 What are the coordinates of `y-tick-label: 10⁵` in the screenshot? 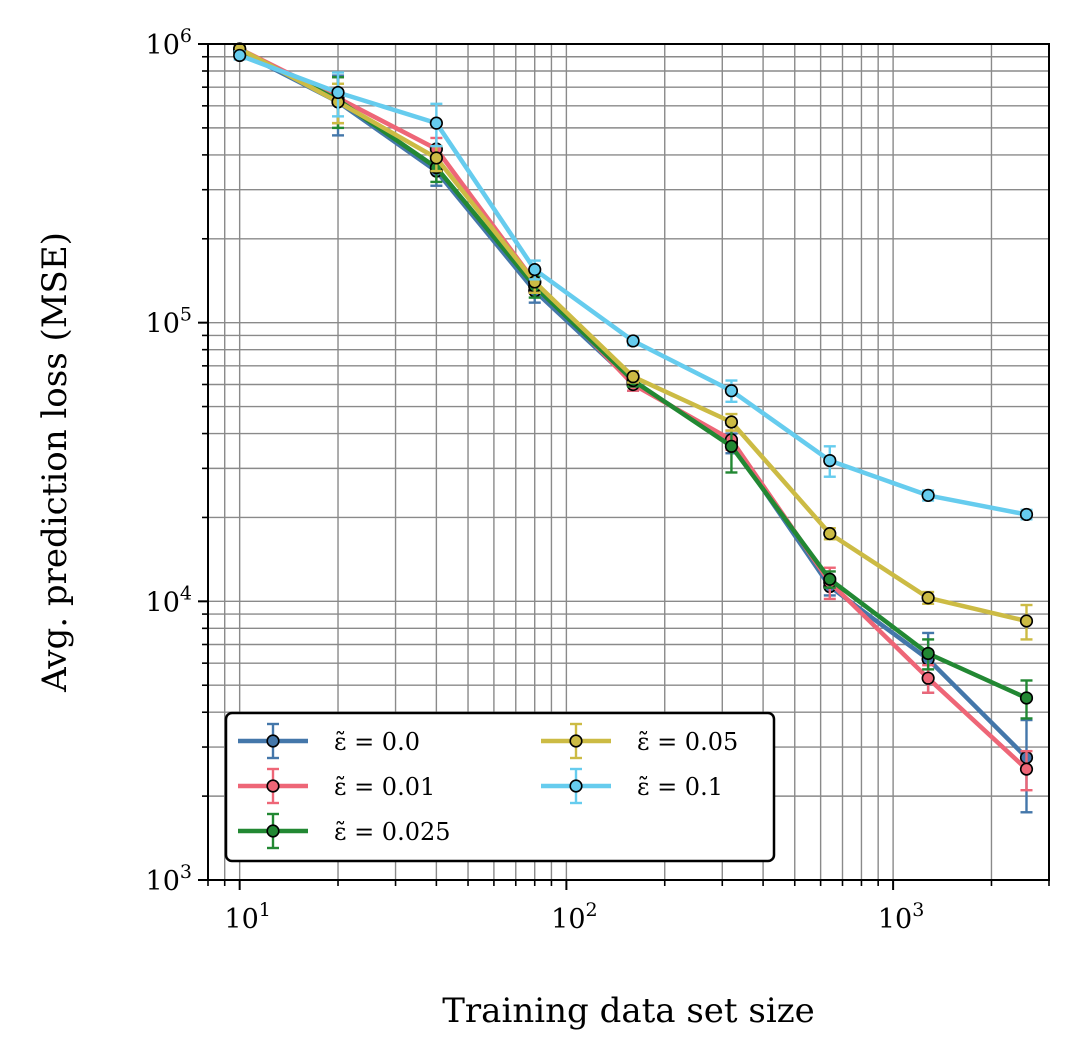 It's located at (169, 322).